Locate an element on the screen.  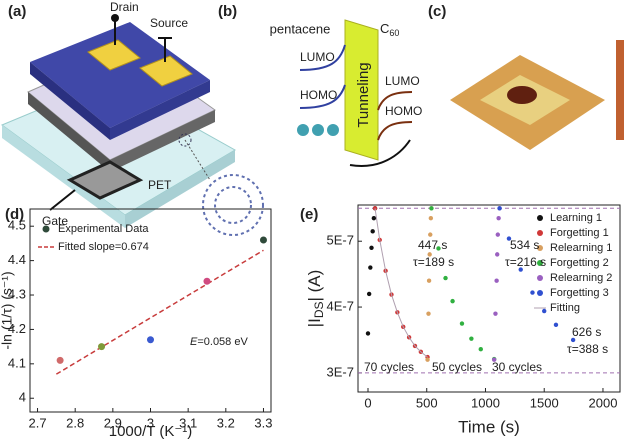
y-axis-label: |IDS| (A) is located at coordinates (315, 299).